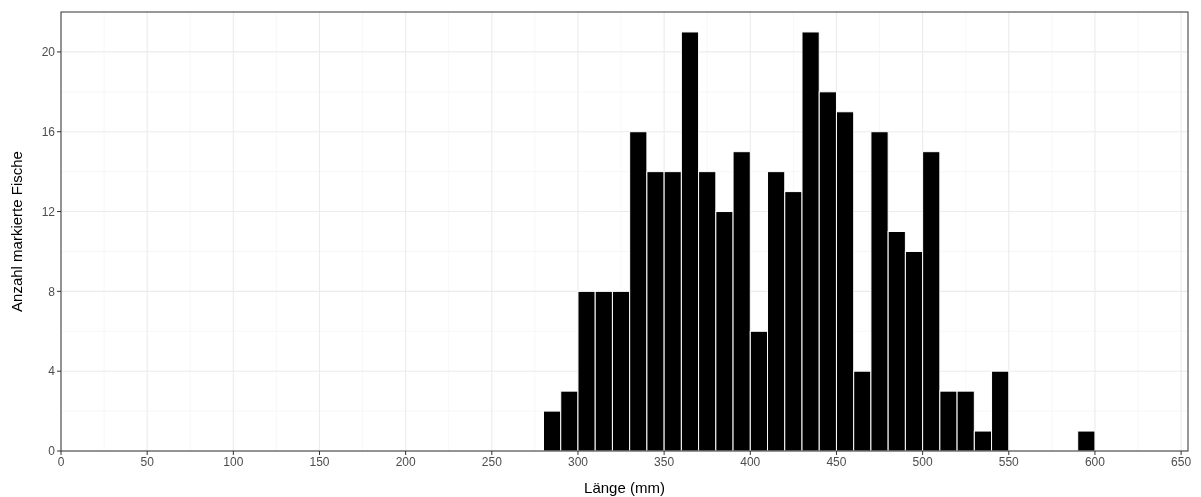  Describe the element at coordinates (922, 462) in the screenshot. I see `x-tick-label: 500` at that location.